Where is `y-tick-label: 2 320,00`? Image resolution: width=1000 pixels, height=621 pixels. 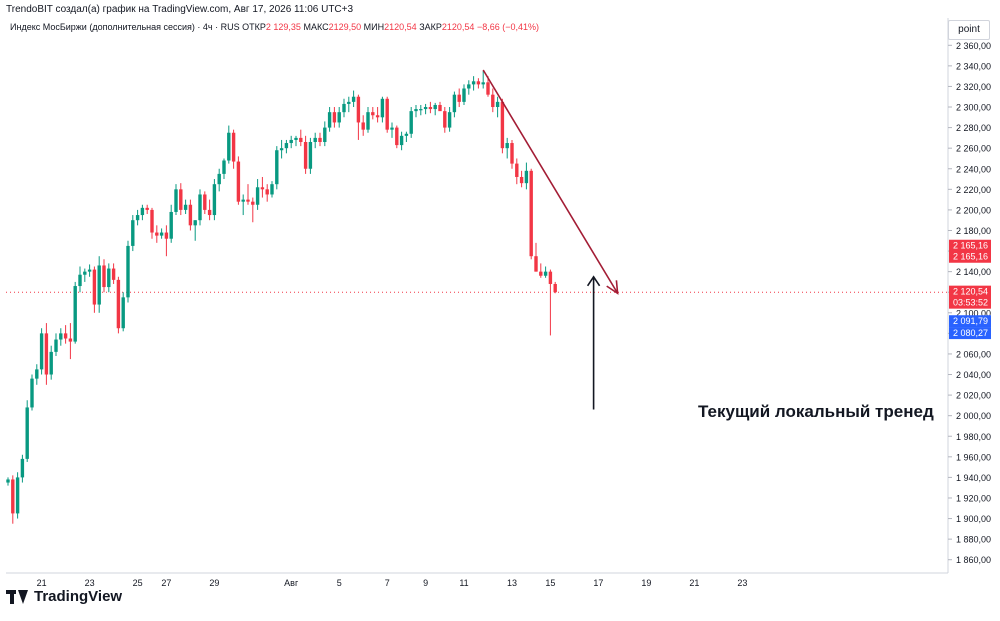 y-tick-label: 2 320,00 is located at coordinates (973, 87).